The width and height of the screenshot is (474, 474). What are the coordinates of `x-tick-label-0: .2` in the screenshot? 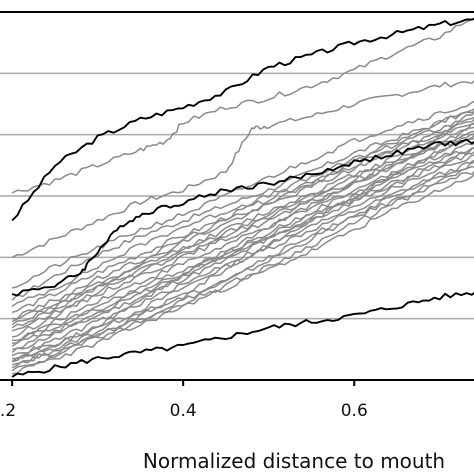 It's located at (8, 411).